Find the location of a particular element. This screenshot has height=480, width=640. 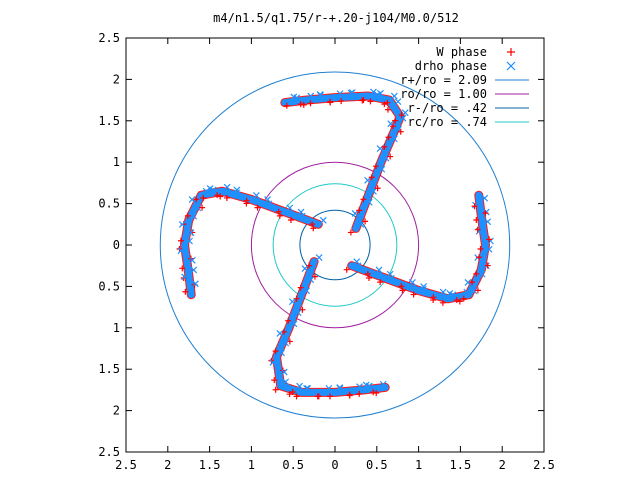

legend-label: r-/ro = .42 is located at coordinates (447, 108).